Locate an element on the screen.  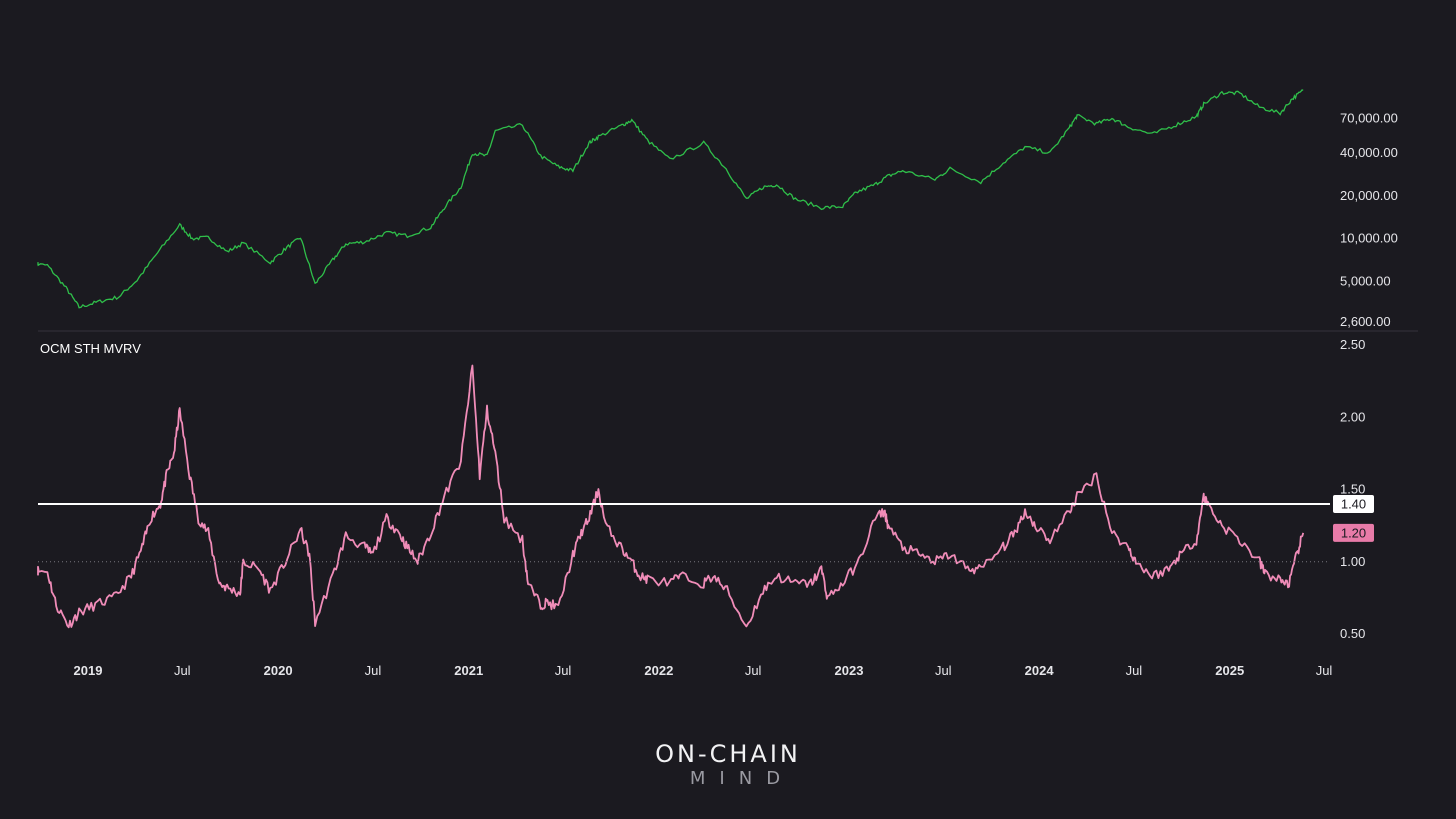
current-value-badge-label: 1.20 is located at coordinates (1353, 532).